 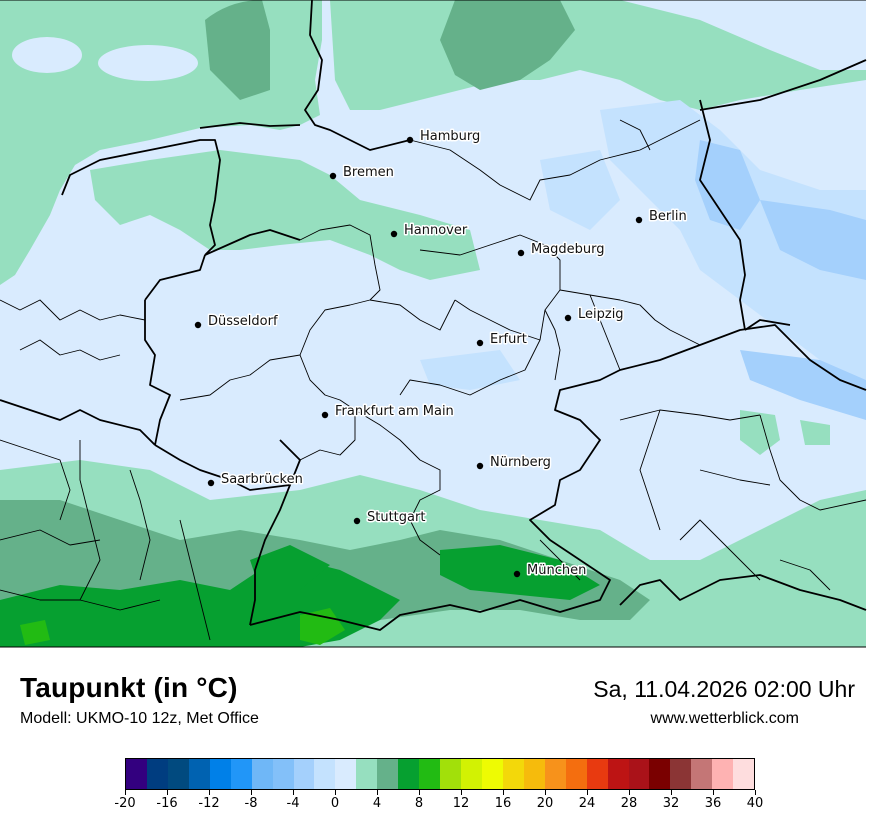 What do you see at coordinates (209, 803) in the screenshot?
I see `tick-label: -12` at bounding box center [209, 803].